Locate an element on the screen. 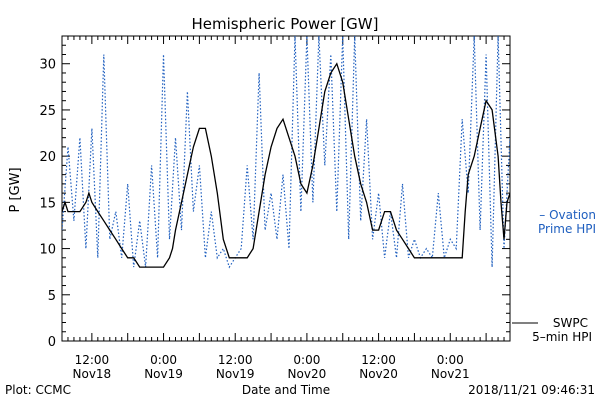 The height and width of the screenshot is (400, 600). legend-ovation-line2: Prime HPI is located at coordinates (567, 229).